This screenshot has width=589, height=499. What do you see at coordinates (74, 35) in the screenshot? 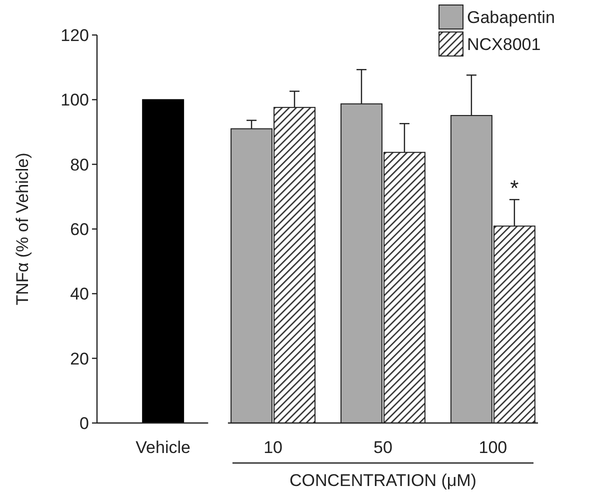
I see `y-tick-label: 120` at bounding box center [74, 35].